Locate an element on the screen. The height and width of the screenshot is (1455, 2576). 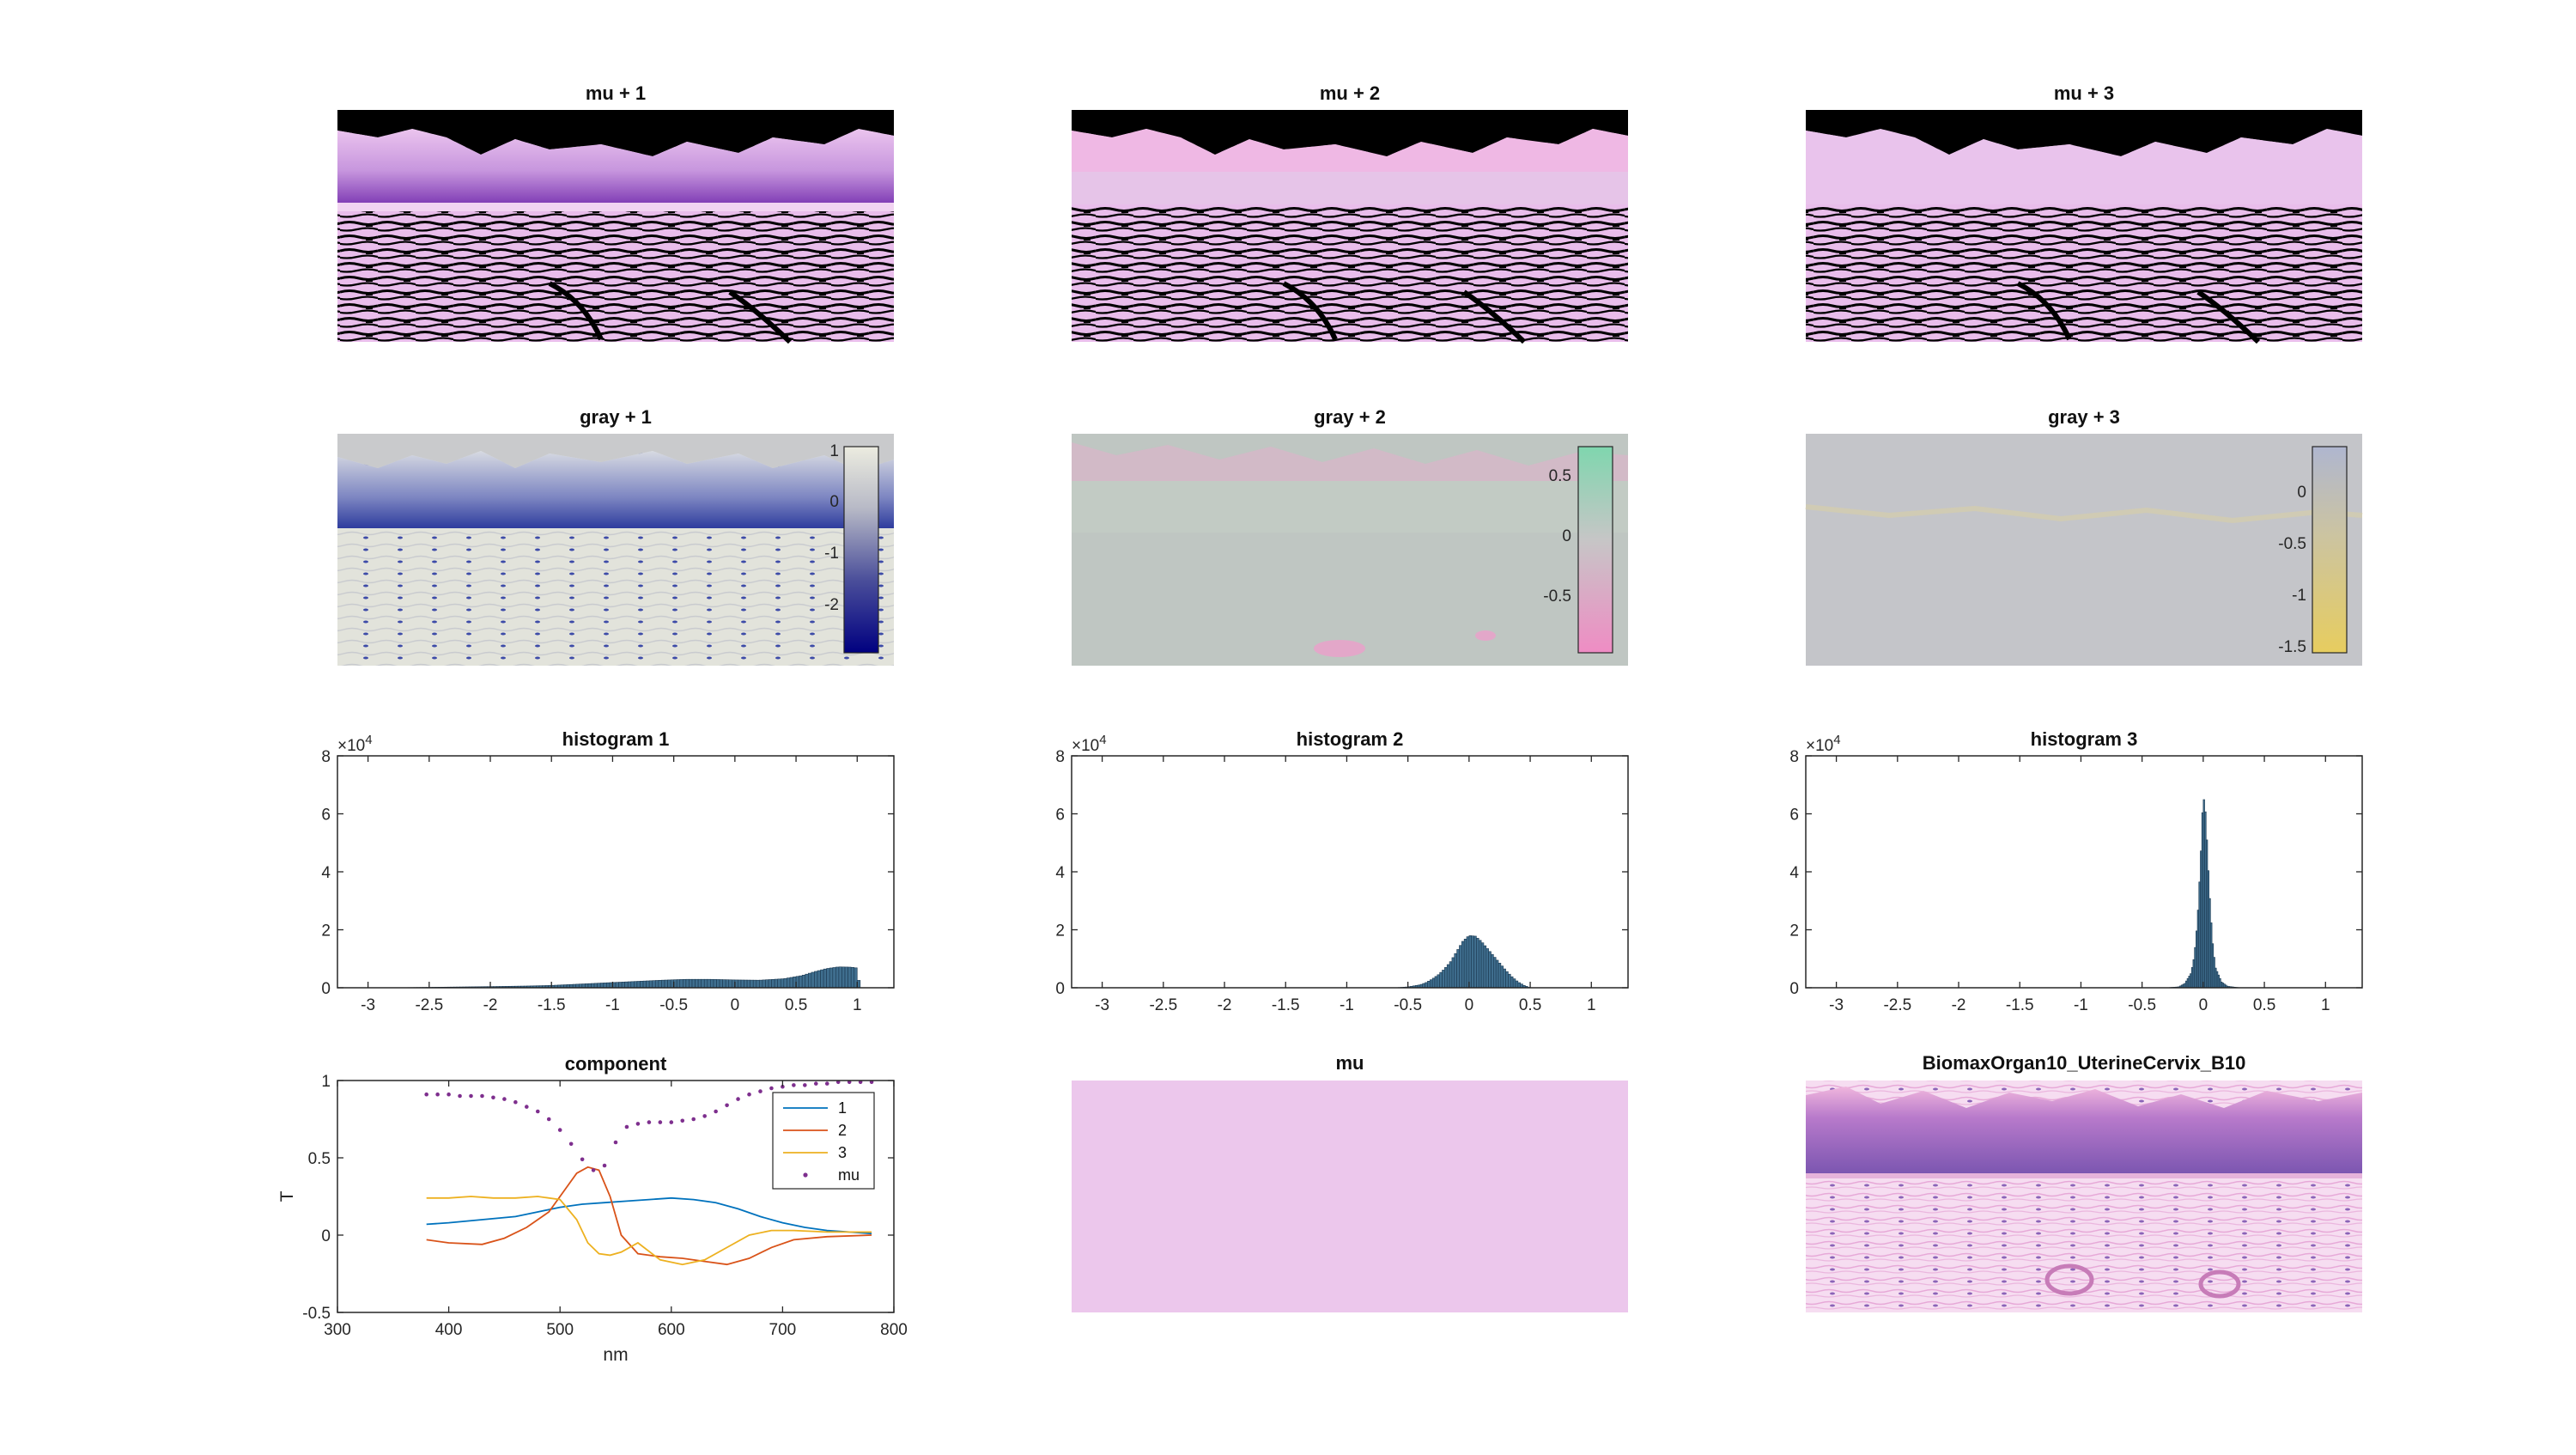
x-tick-label: 700 is located at coordinates (783, 1330).